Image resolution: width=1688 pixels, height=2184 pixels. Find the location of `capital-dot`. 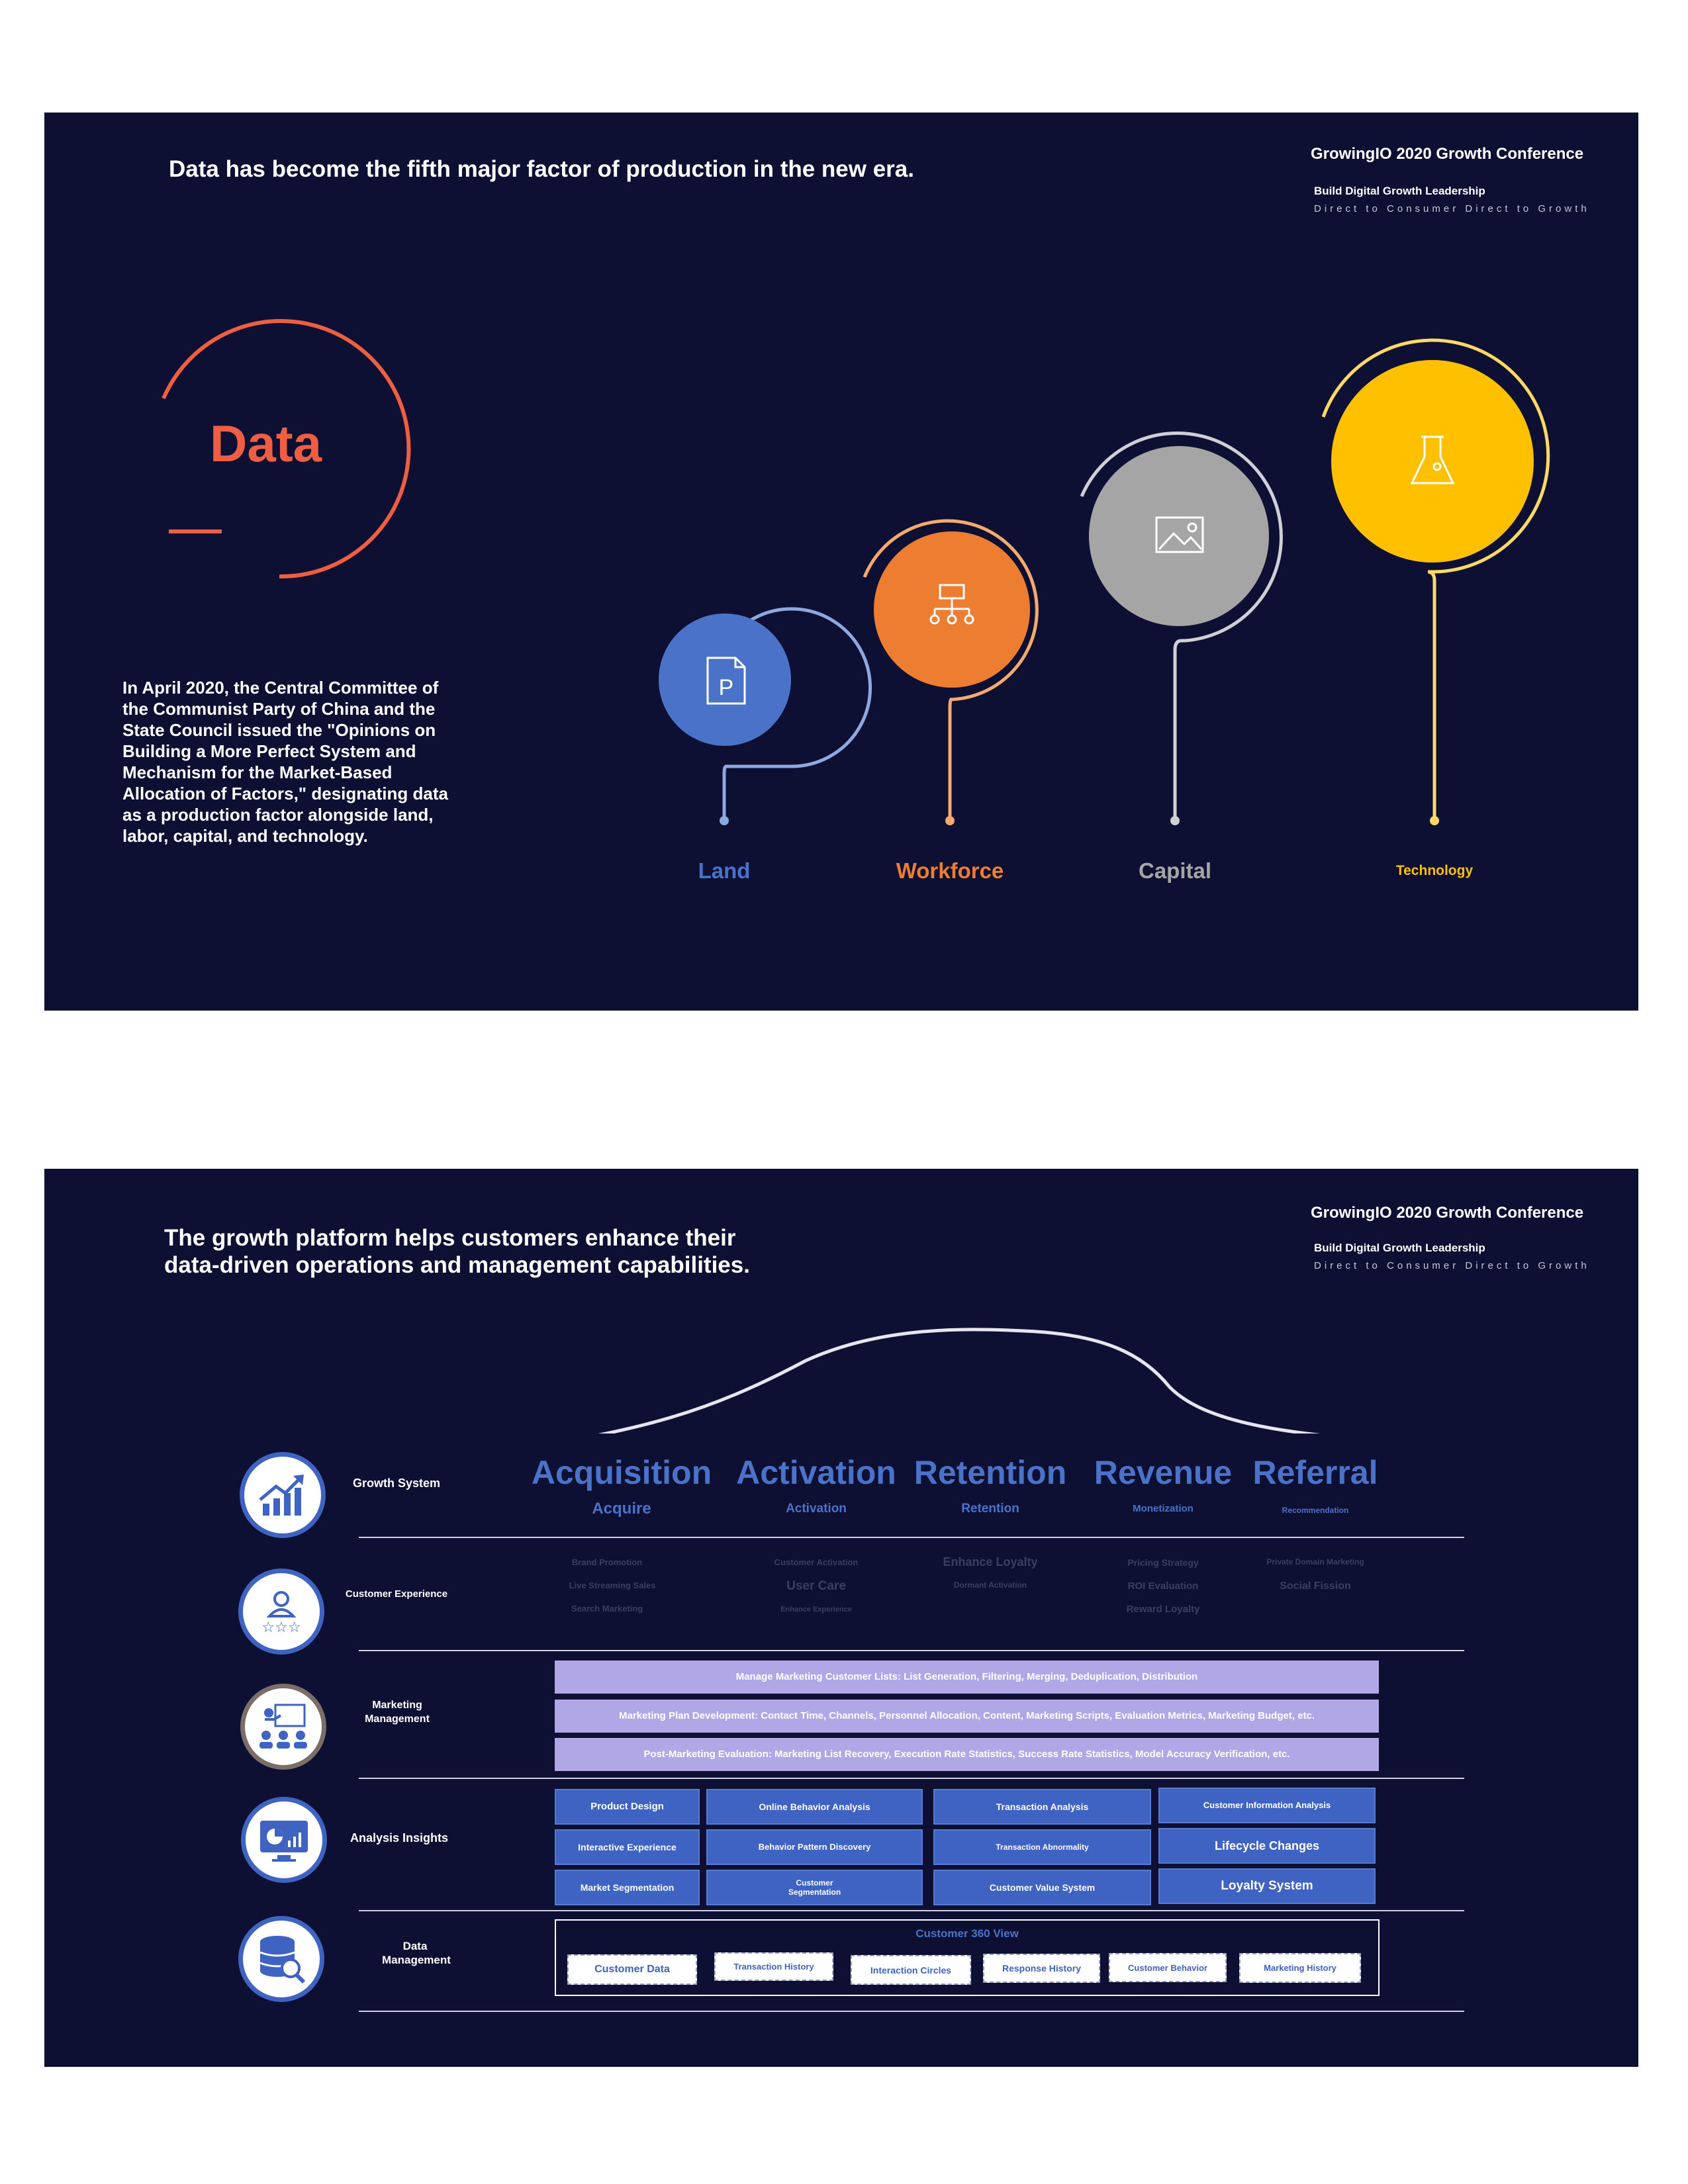

capital-dot is located at coordinates (1175, 820).